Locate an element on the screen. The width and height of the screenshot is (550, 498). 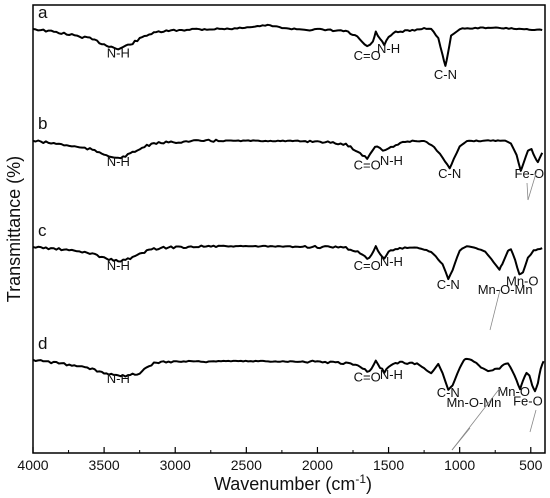
x-axis-label-sup: -1 is located at coordinates (360, 479).